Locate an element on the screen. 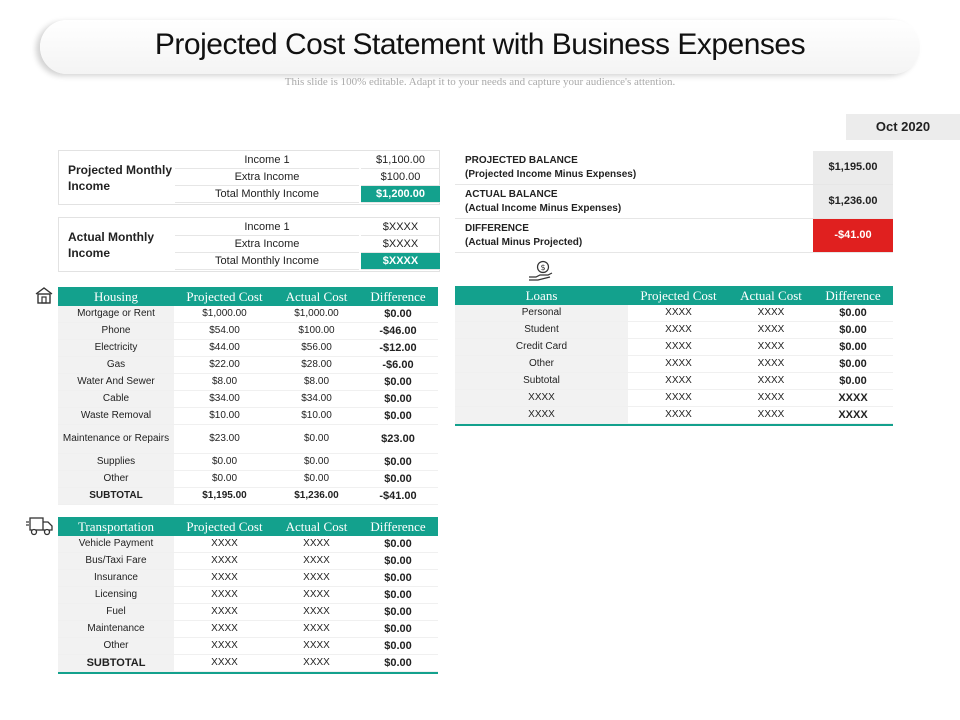  table-row: Mortgage or Rent $1,000.00 $1,000.00 $0.00 is located at coordinates (248, 314).